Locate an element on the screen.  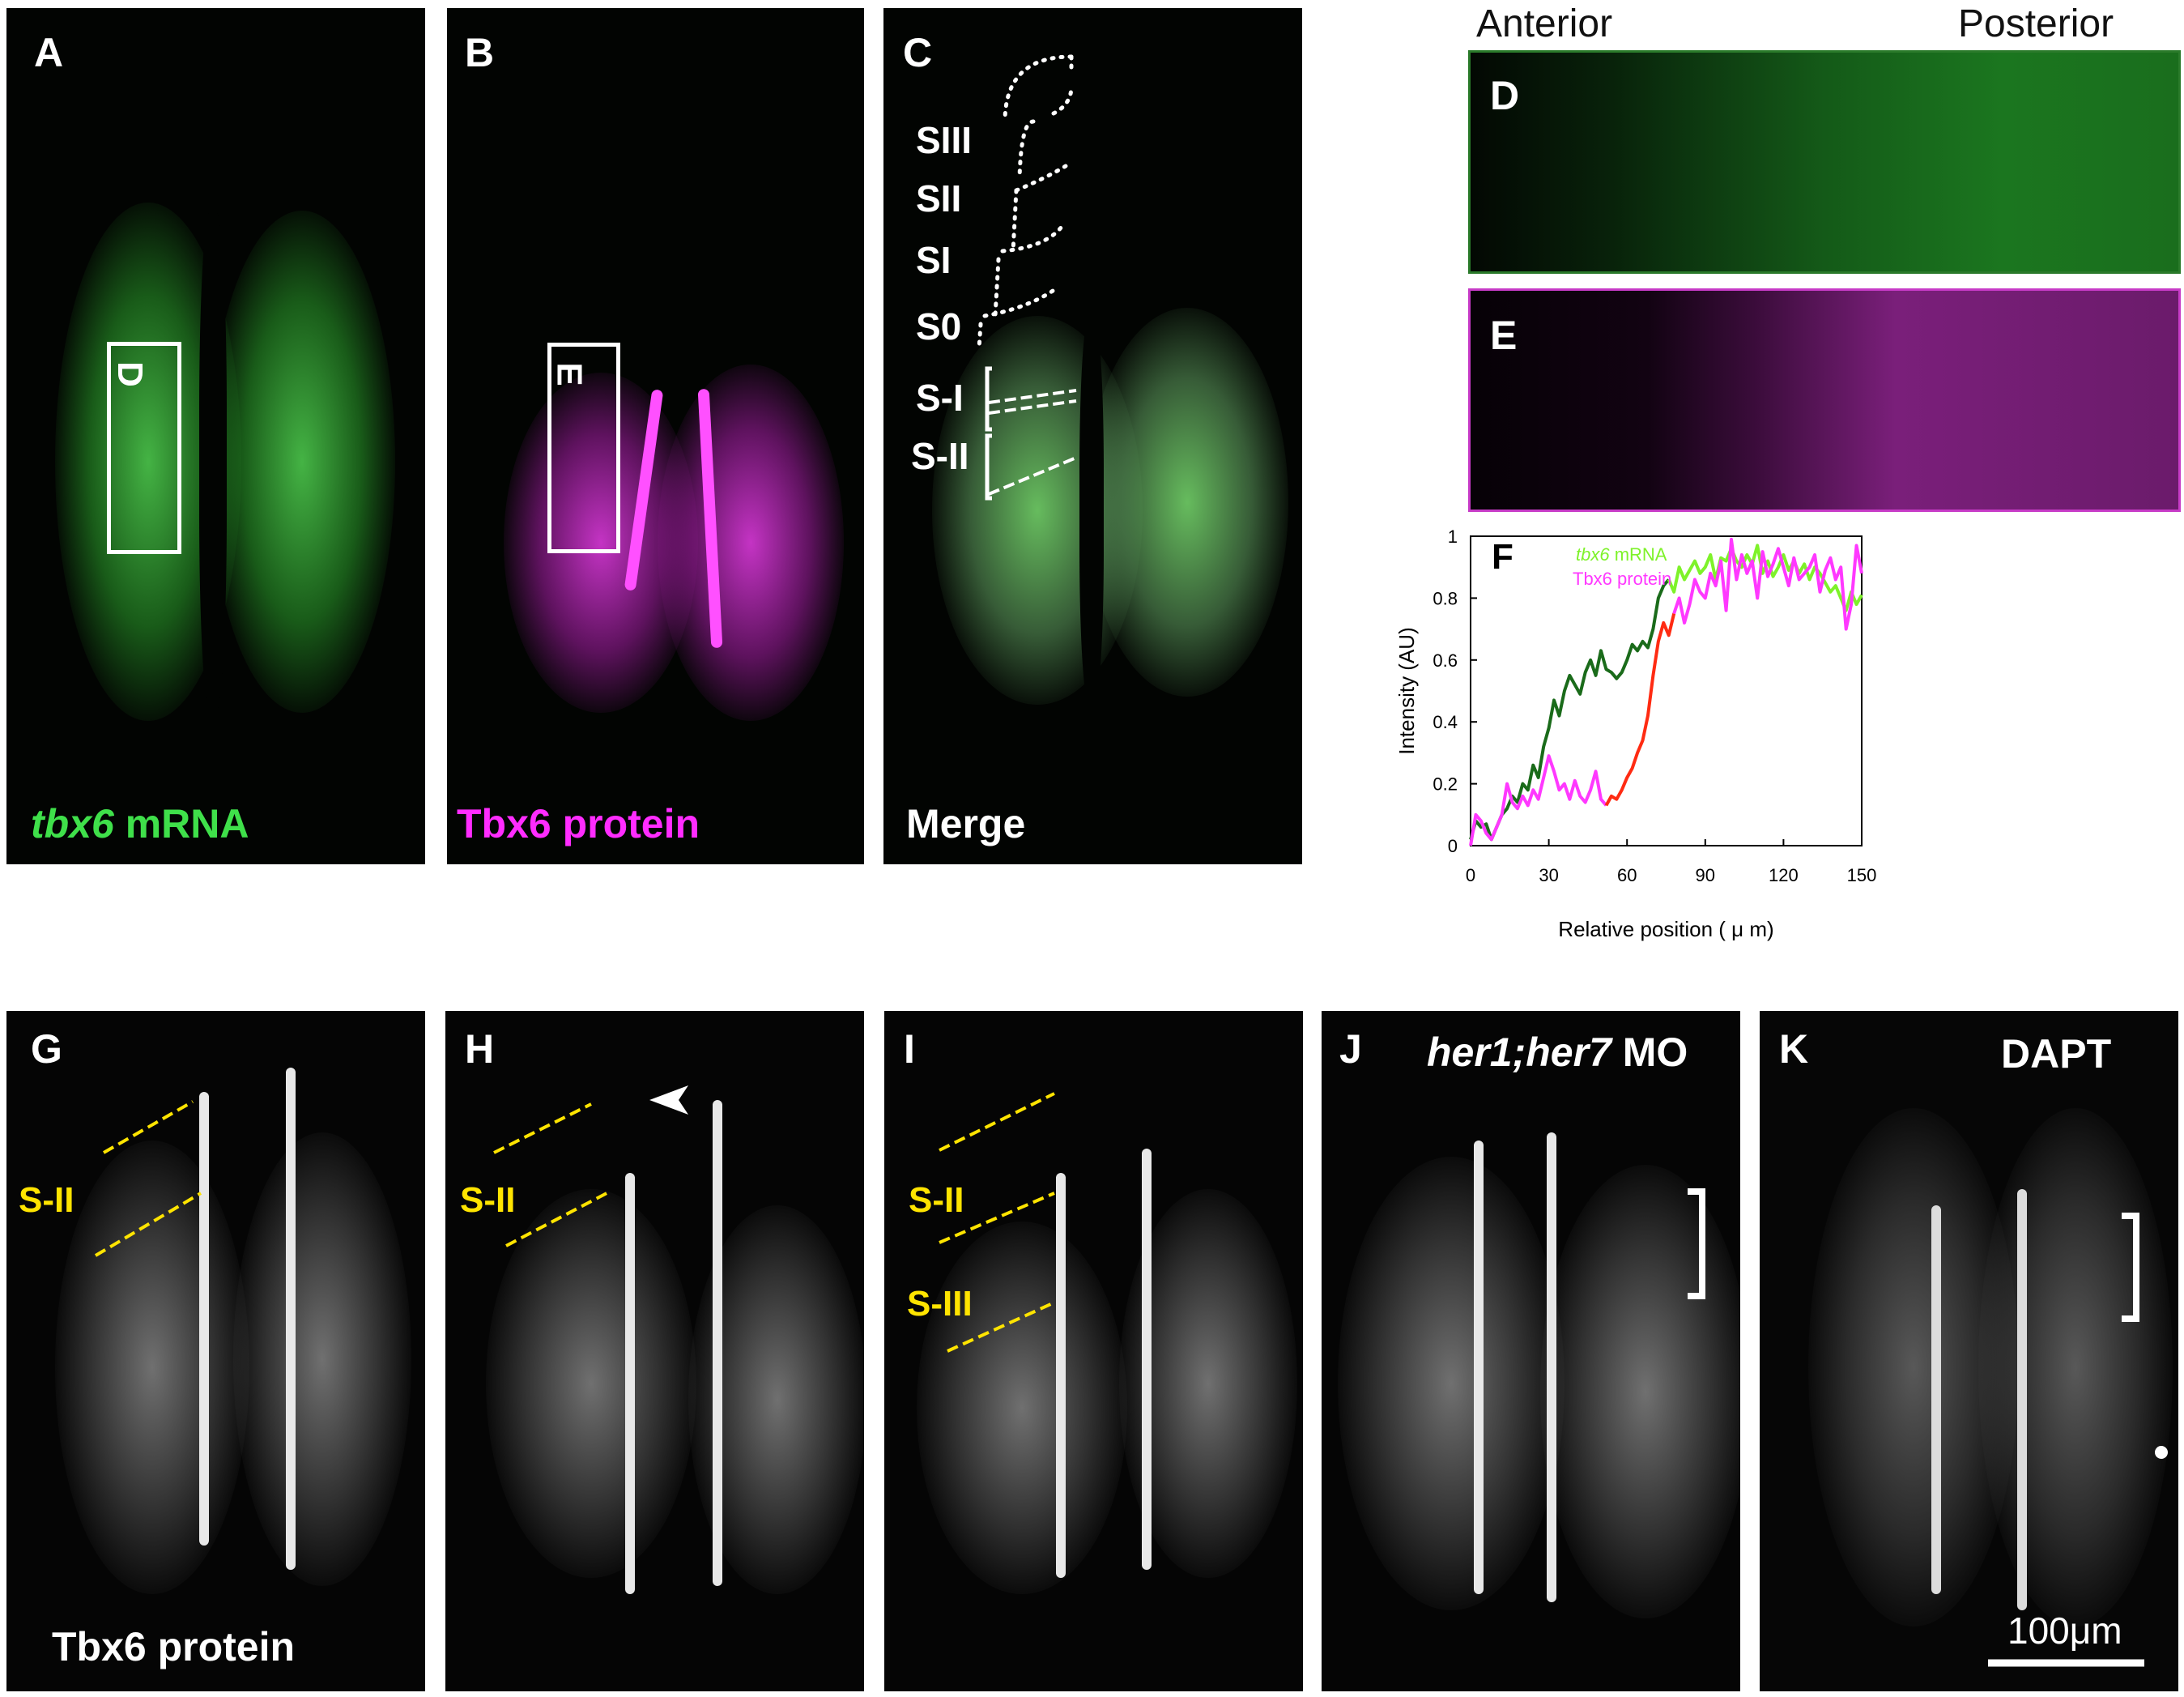
arrowhead-icon is located at coordinates (668, 1100).